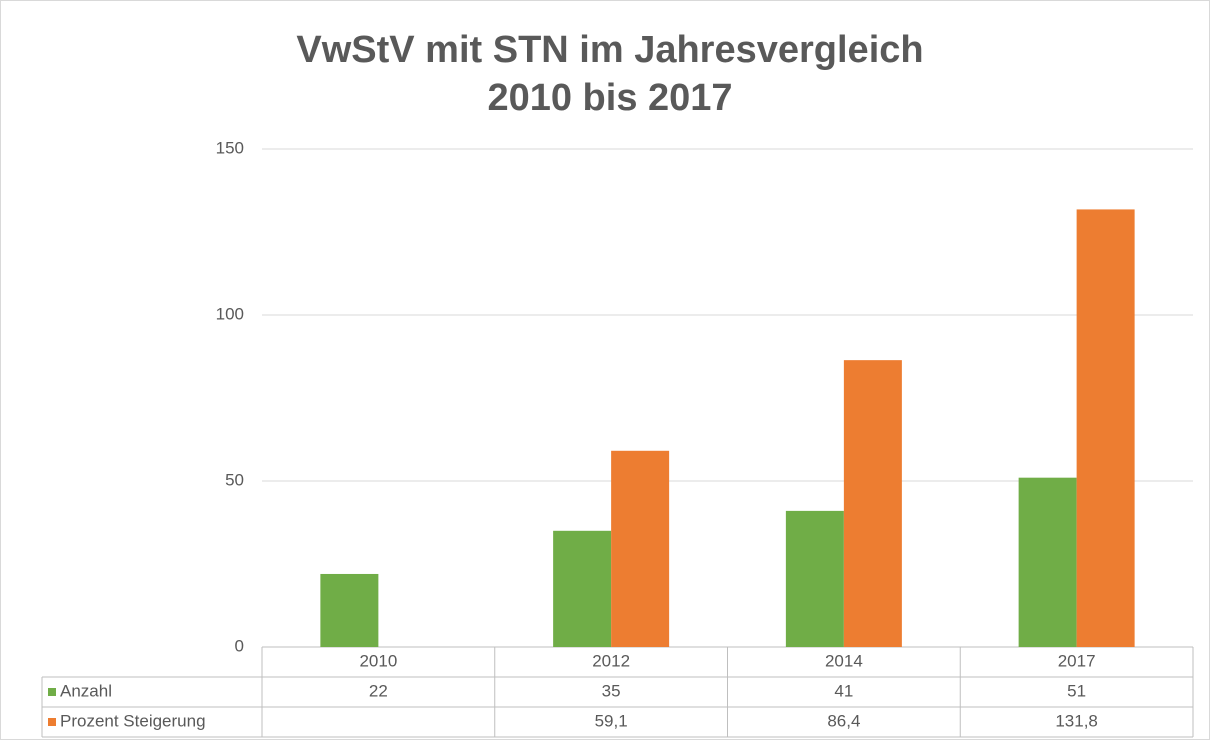 The width and height of the screenshot is (1211, 746). I want to click on y-tick-label: 50, so click(234, 479).